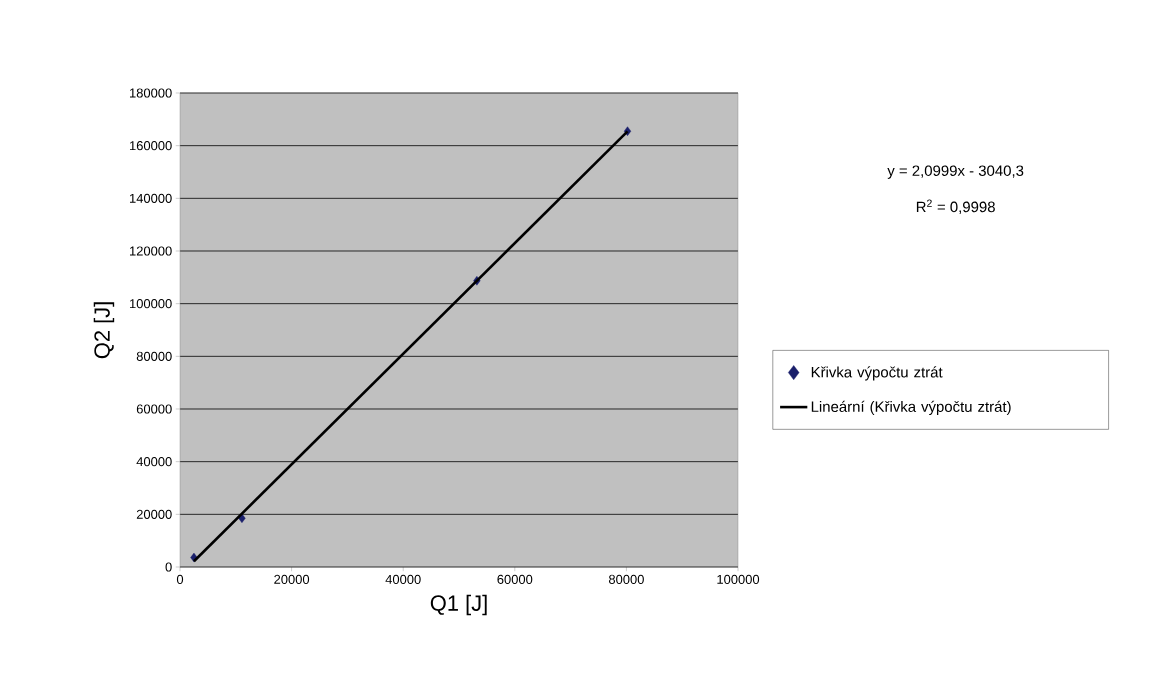  Describe the element at coordinates (151, 146) in the screenshot. I see `y-tick-label: 160000` at that location.